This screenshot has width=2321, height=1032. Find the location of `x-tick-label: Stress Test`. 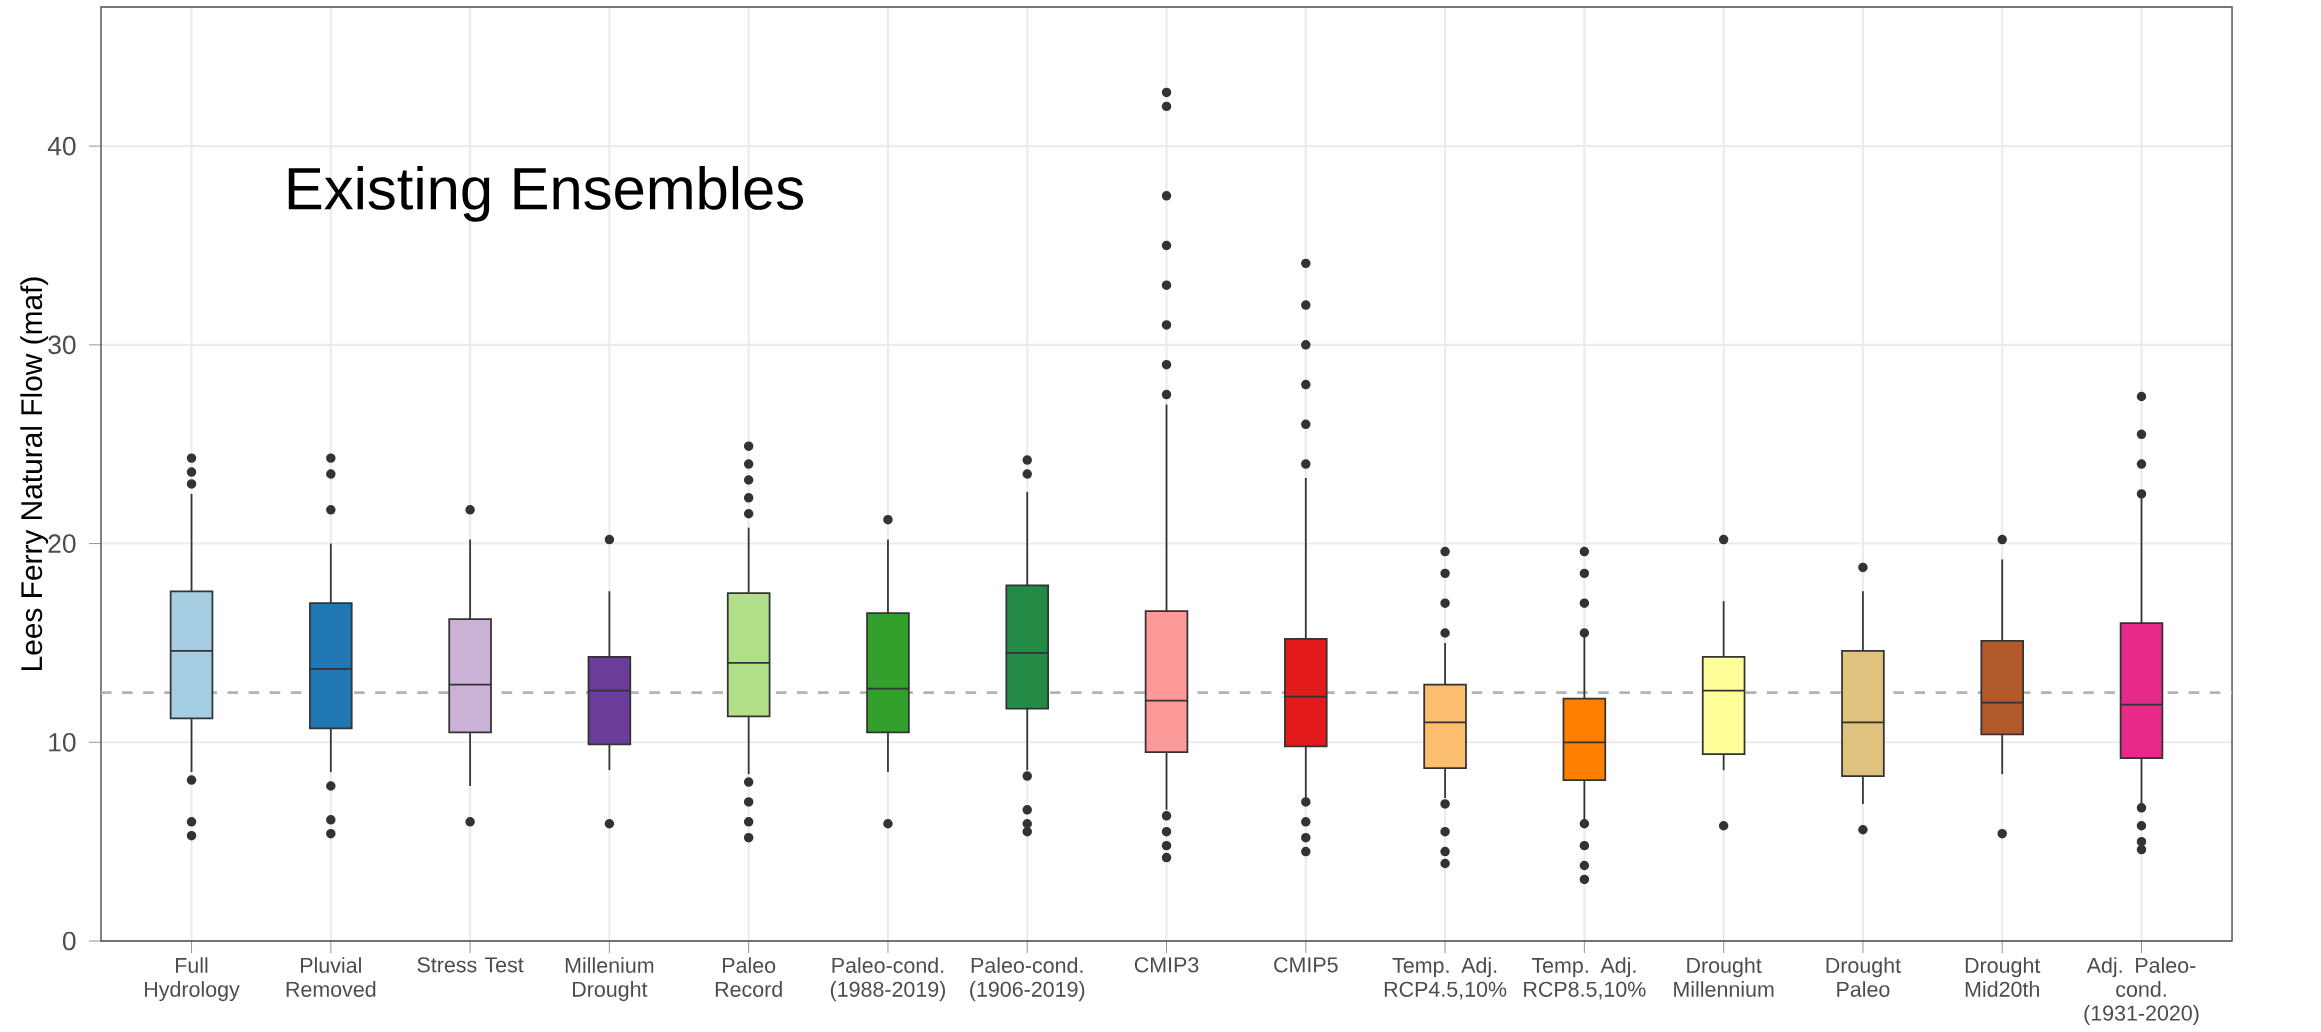

x-tick-label: Stress Test is located at coordinates (470, 965).